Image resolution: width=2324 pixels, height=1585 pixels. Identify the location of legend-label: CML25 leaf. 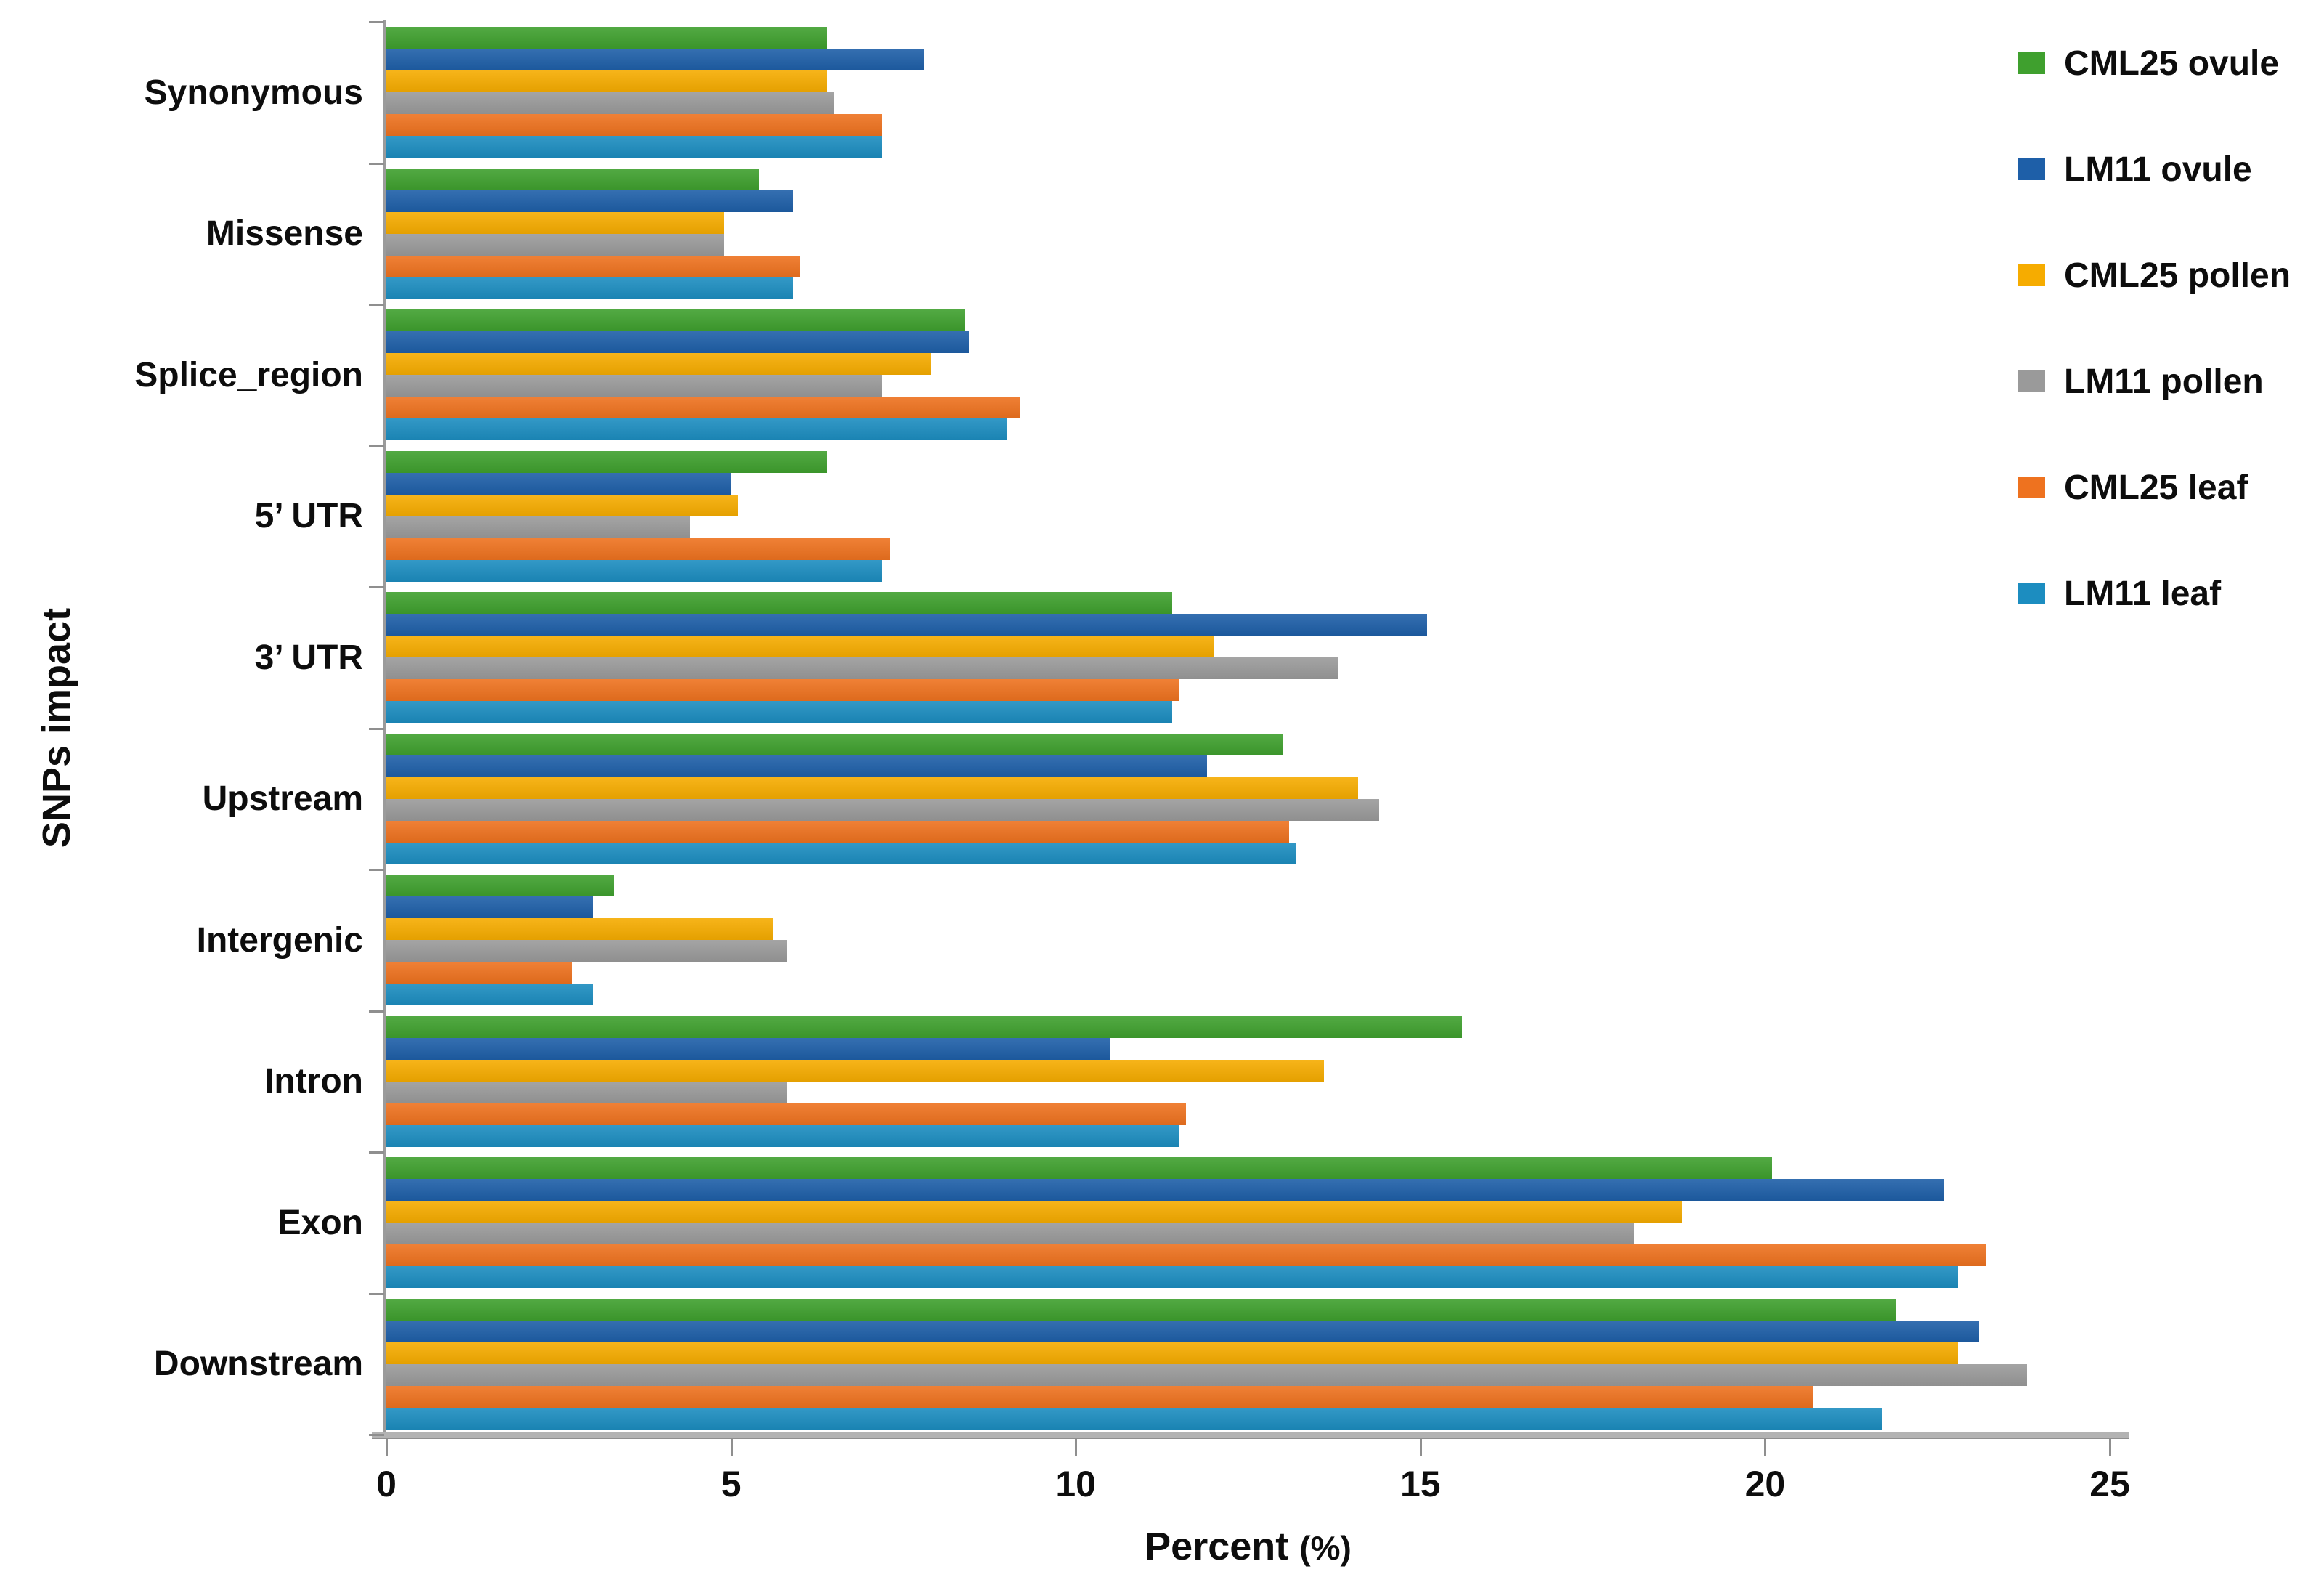
(2156, 487).